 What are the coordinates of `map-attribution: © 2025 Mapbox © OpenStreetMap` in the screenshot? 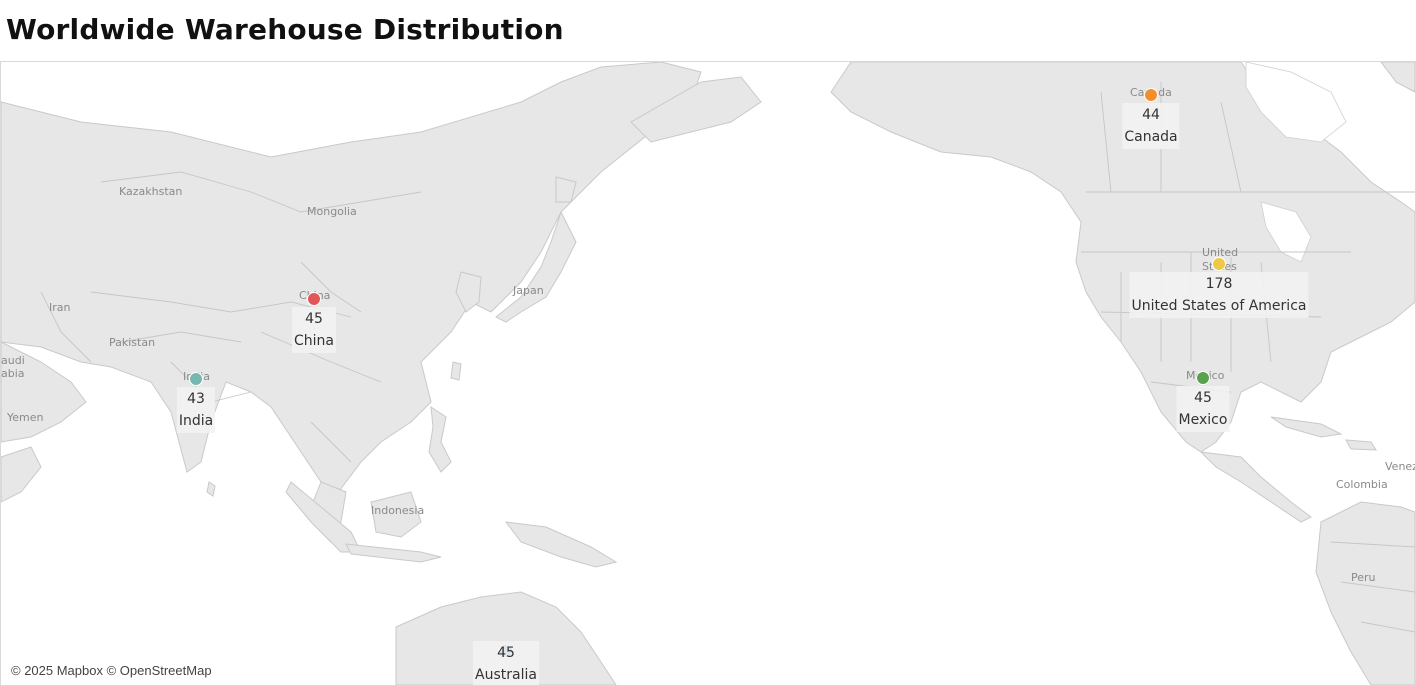 It's located at (111, 670).